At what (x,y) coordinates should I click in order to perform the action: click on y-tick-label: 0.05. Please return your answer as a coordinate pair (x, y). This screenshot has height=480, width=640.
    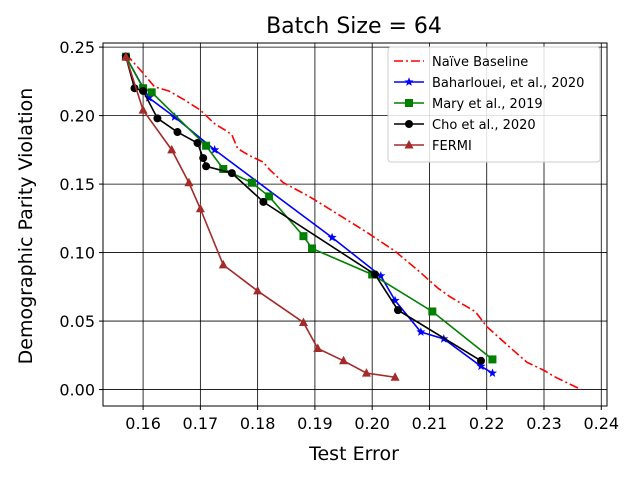
    Looking at the image, I should click on (77, 321).